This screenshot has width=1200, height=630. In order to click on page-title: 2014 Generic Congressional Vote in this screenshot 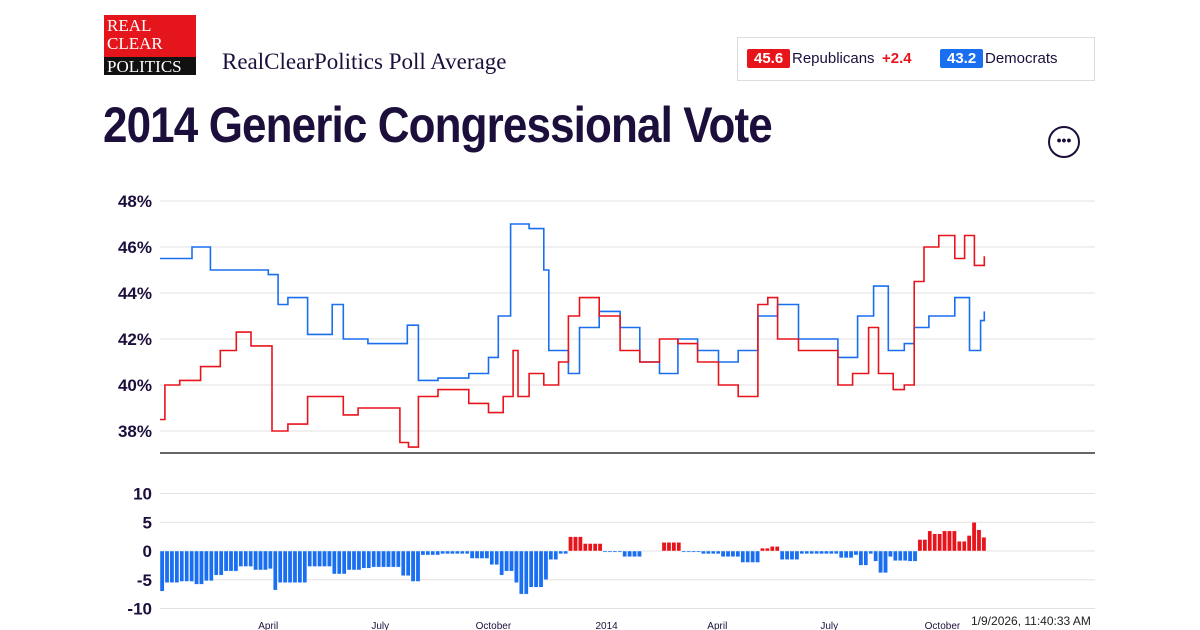, I will do `click(438, 125)`.